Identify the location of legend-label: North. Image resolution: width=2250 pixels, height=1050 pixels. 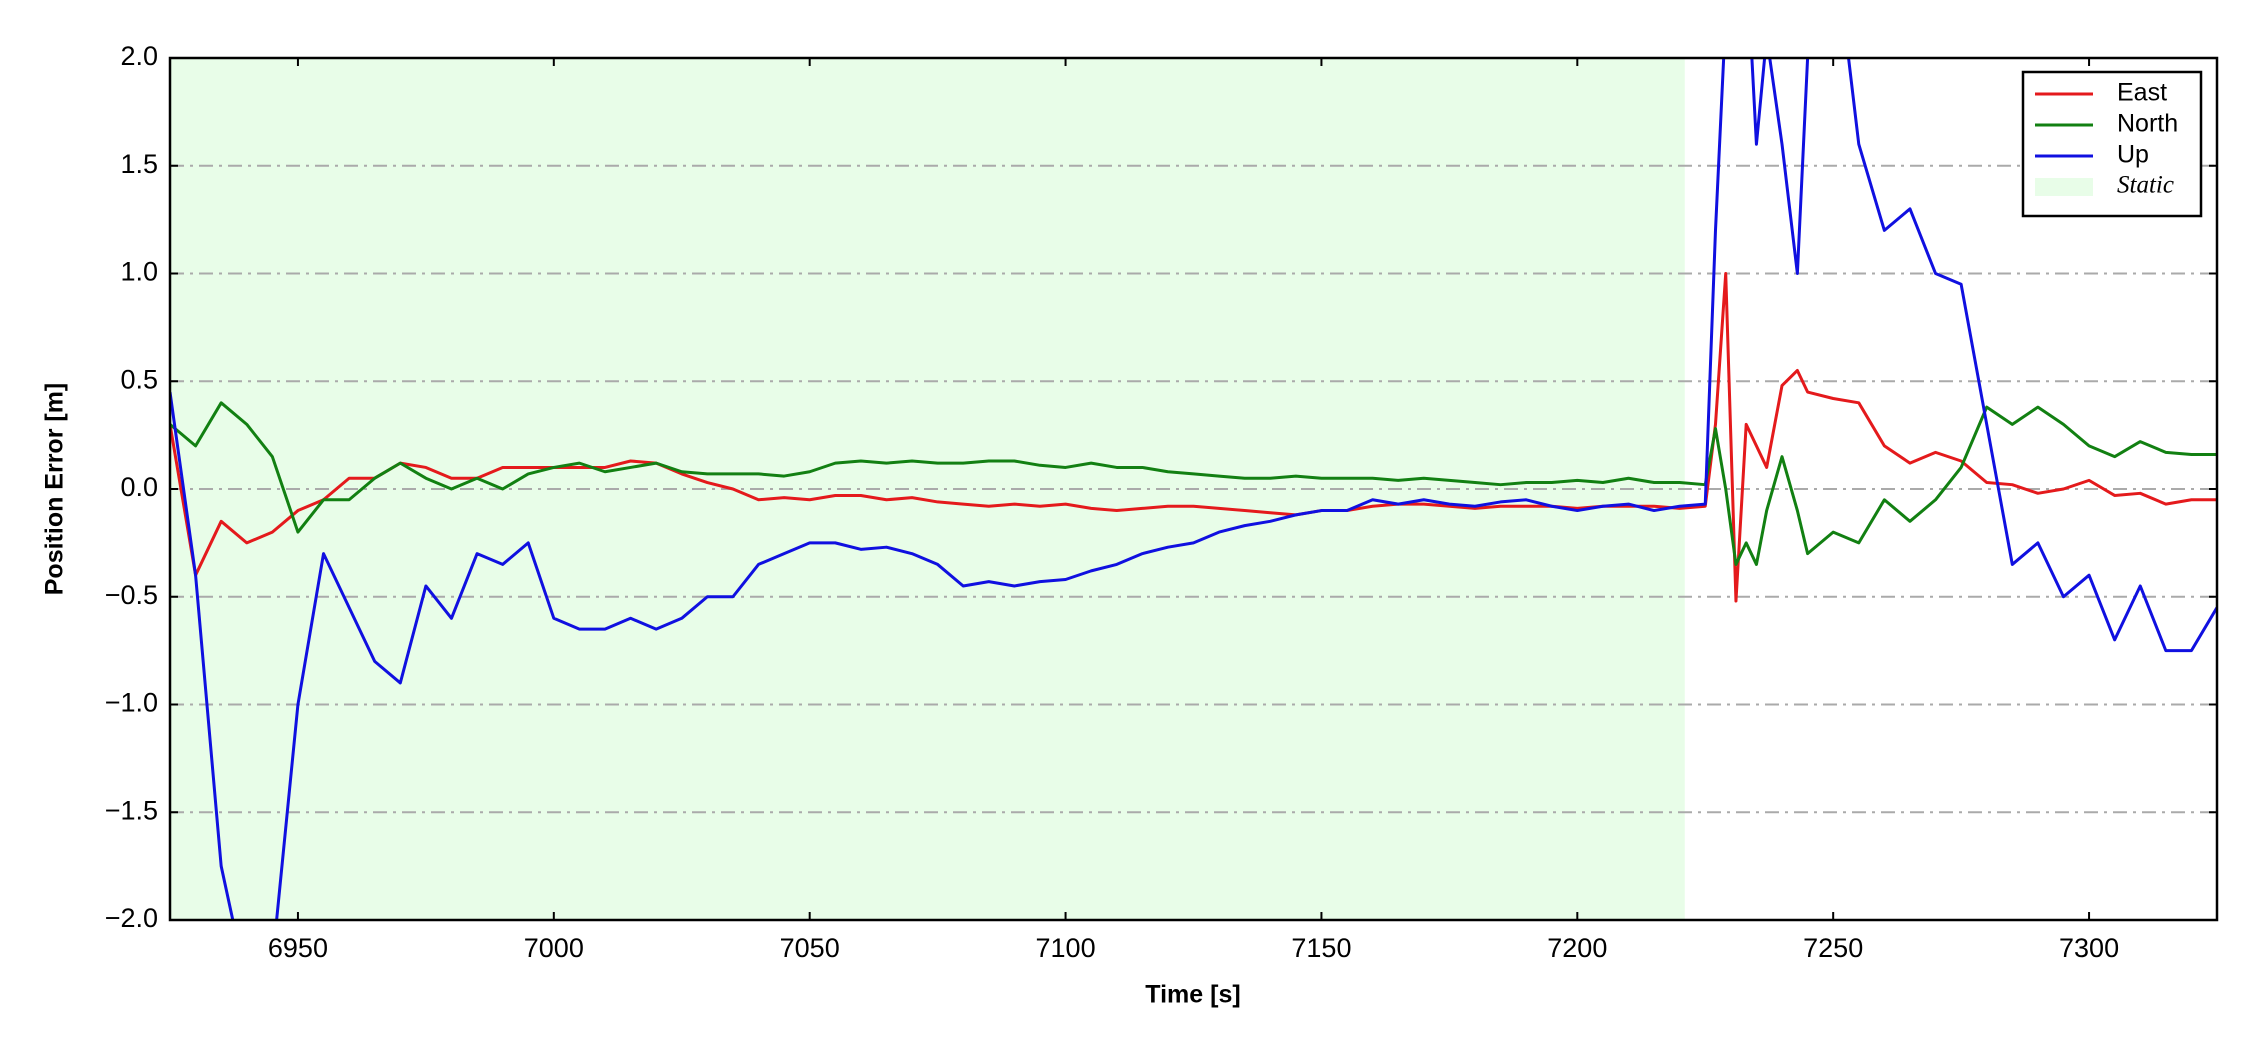
(2147, 124).